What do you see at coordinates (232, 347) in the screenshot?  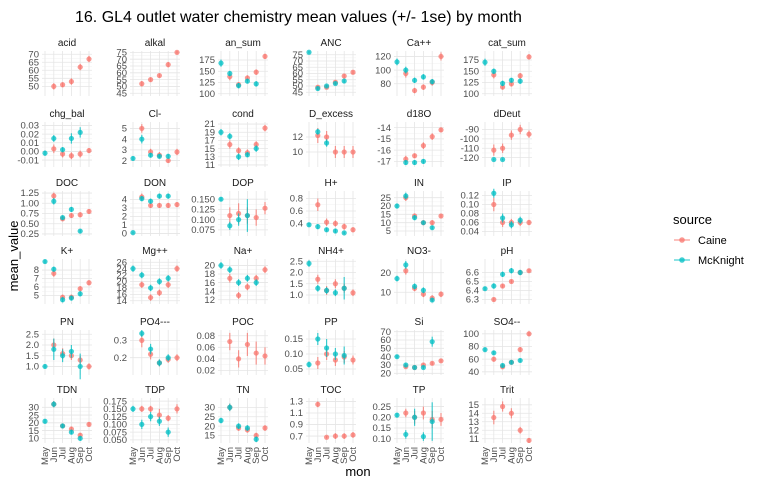 I see `facet-panel-poc: POC 0.020.040.060.08` at bounding box center [232, 347].